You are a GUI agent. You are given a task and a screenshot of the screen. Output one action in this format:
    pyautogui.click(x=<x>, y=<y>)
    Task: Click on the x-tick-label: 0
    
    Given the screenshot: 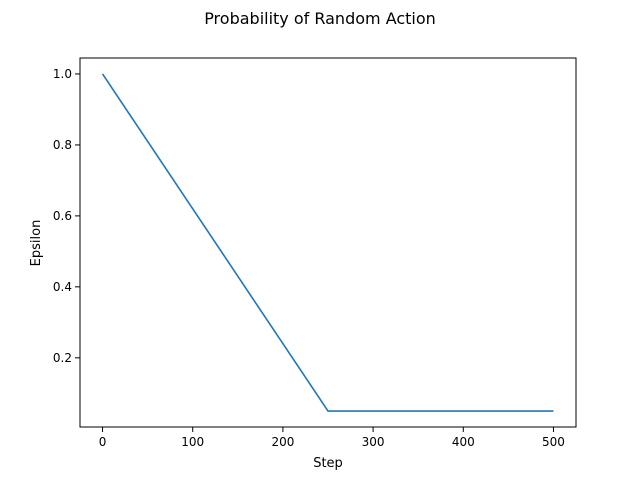 What is the action you would take?
    pyautogui.click(x=103, y=442)
    